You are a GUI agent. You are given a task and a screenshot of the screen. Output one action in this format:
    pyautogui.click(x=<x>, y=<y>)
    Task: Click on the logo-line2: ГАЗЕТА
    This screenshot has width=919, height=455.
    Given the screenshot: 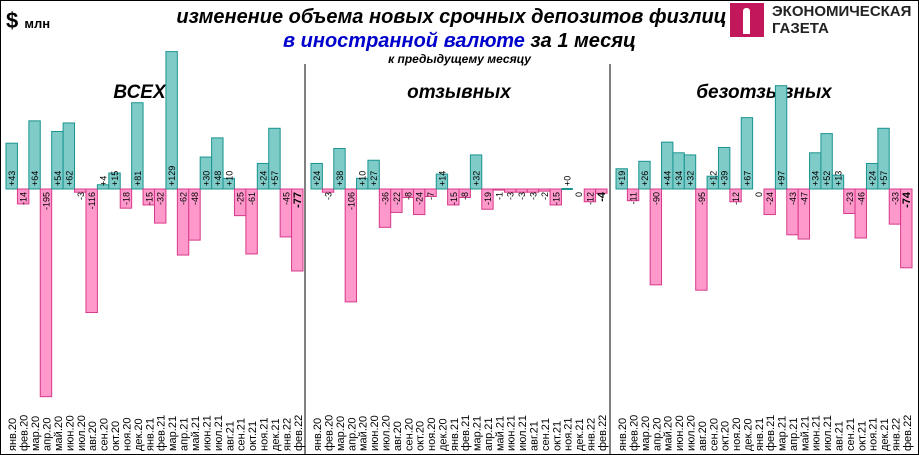 What is the action you would take?
    pyautogui.click(x=800, y=28)
    